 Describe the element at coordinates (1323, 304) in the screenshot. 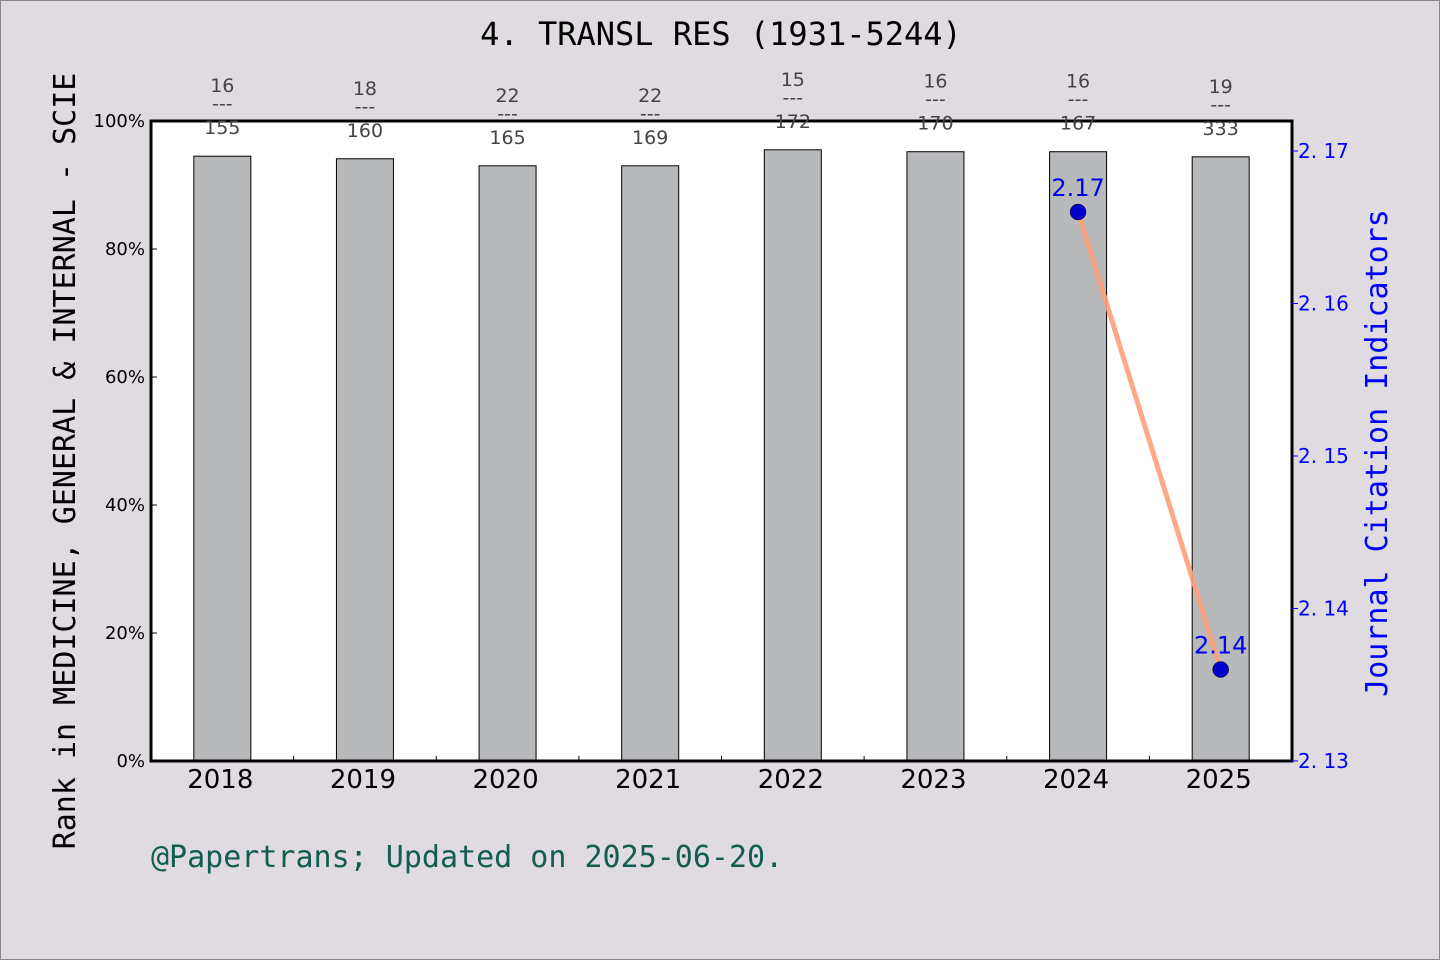

I see `y-tick-label-right: 2. 16` at that location.